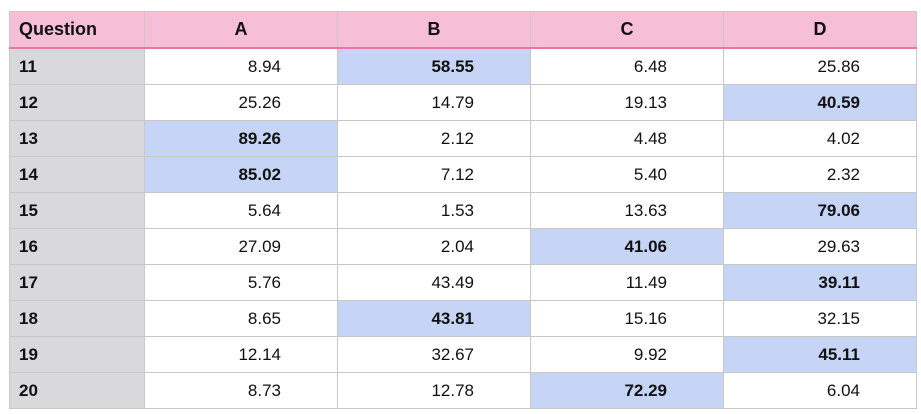 This screenshot has width=921, height=414. Describe the element at coordinates (627, 102) in the screenshot. I see `value-cell-c: 19.13` at that location.